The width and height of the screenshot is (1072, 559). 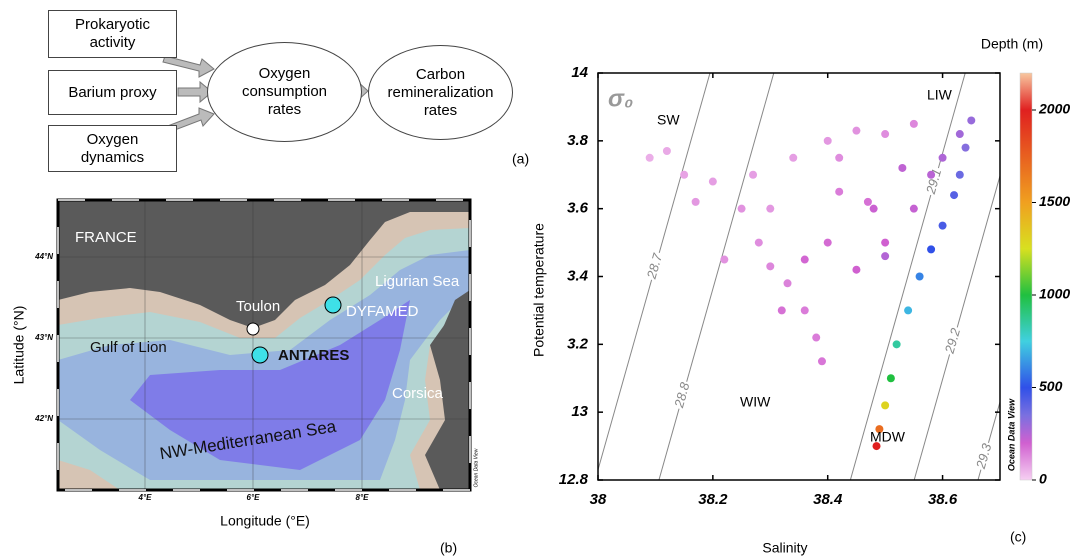 I want to click on map-ylabel: Latitude (°N), so click(x=19, y=345).